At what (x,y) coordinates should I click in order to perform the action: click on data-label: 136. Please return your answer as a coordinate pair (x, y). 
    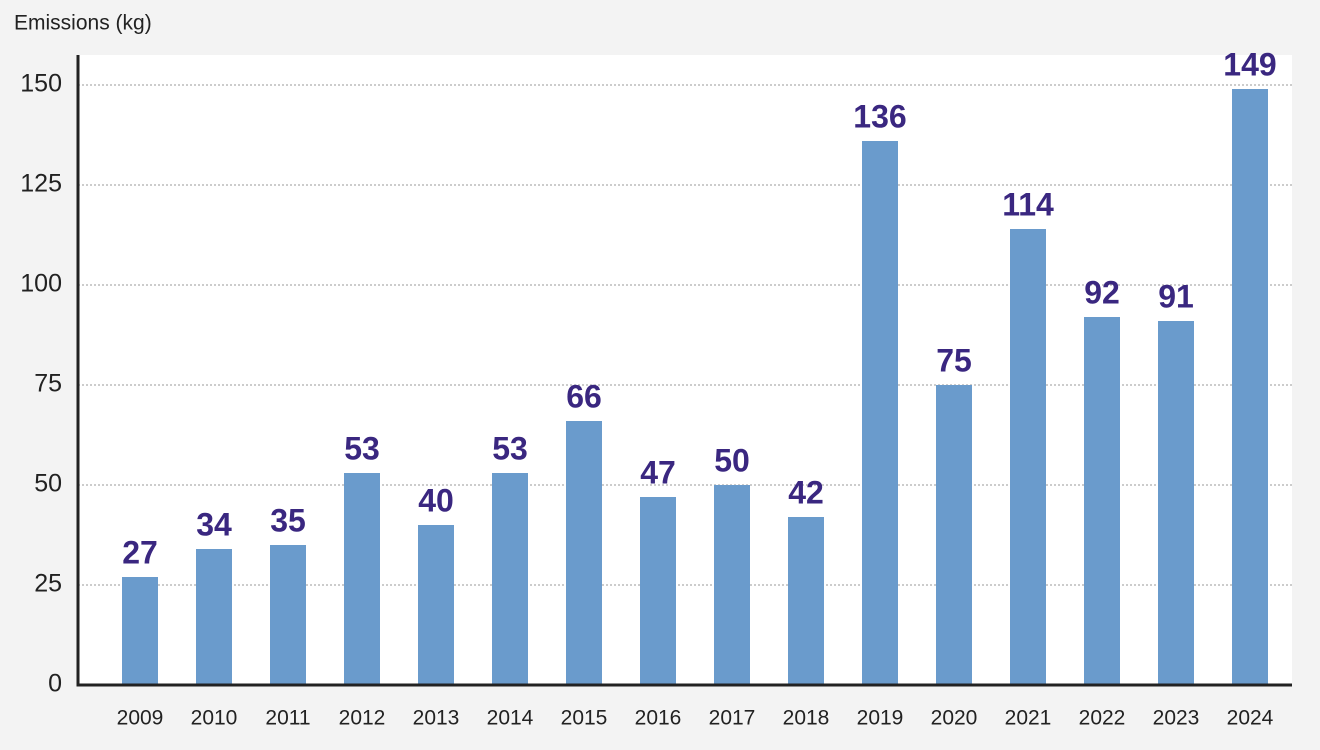
    Looking at the image, I should click on (879, 116).